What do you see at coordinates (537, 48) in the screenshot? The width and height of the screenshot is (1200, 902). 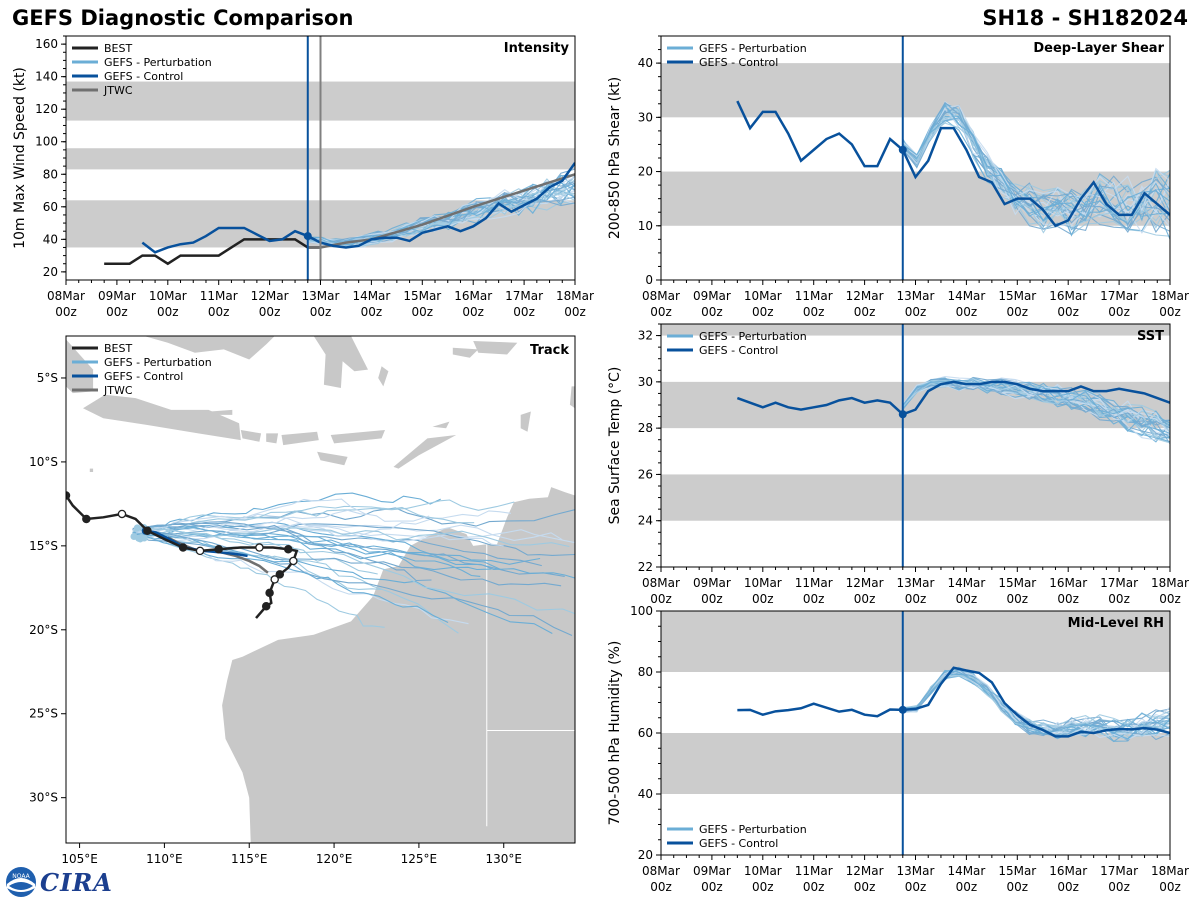 I see `panel-title: Intensity` at bounding box center [537, 48].